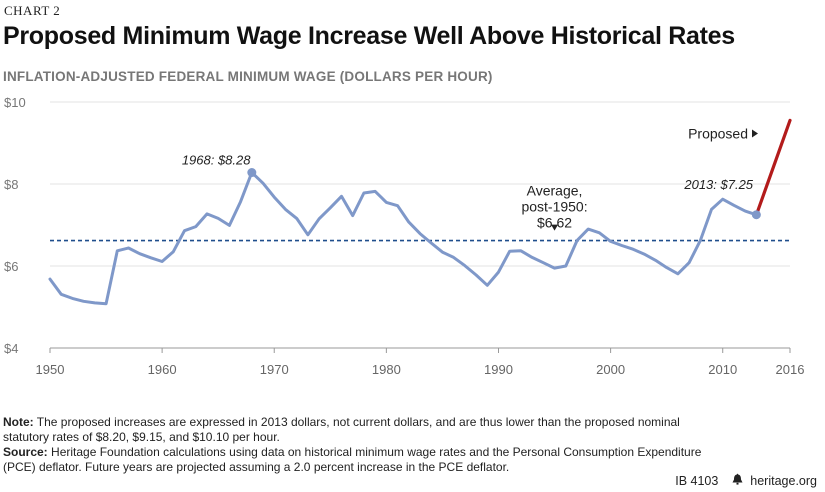 This screenshot has height=492, width=825. I want to click on proposed-wage-line, so click(773, 167).